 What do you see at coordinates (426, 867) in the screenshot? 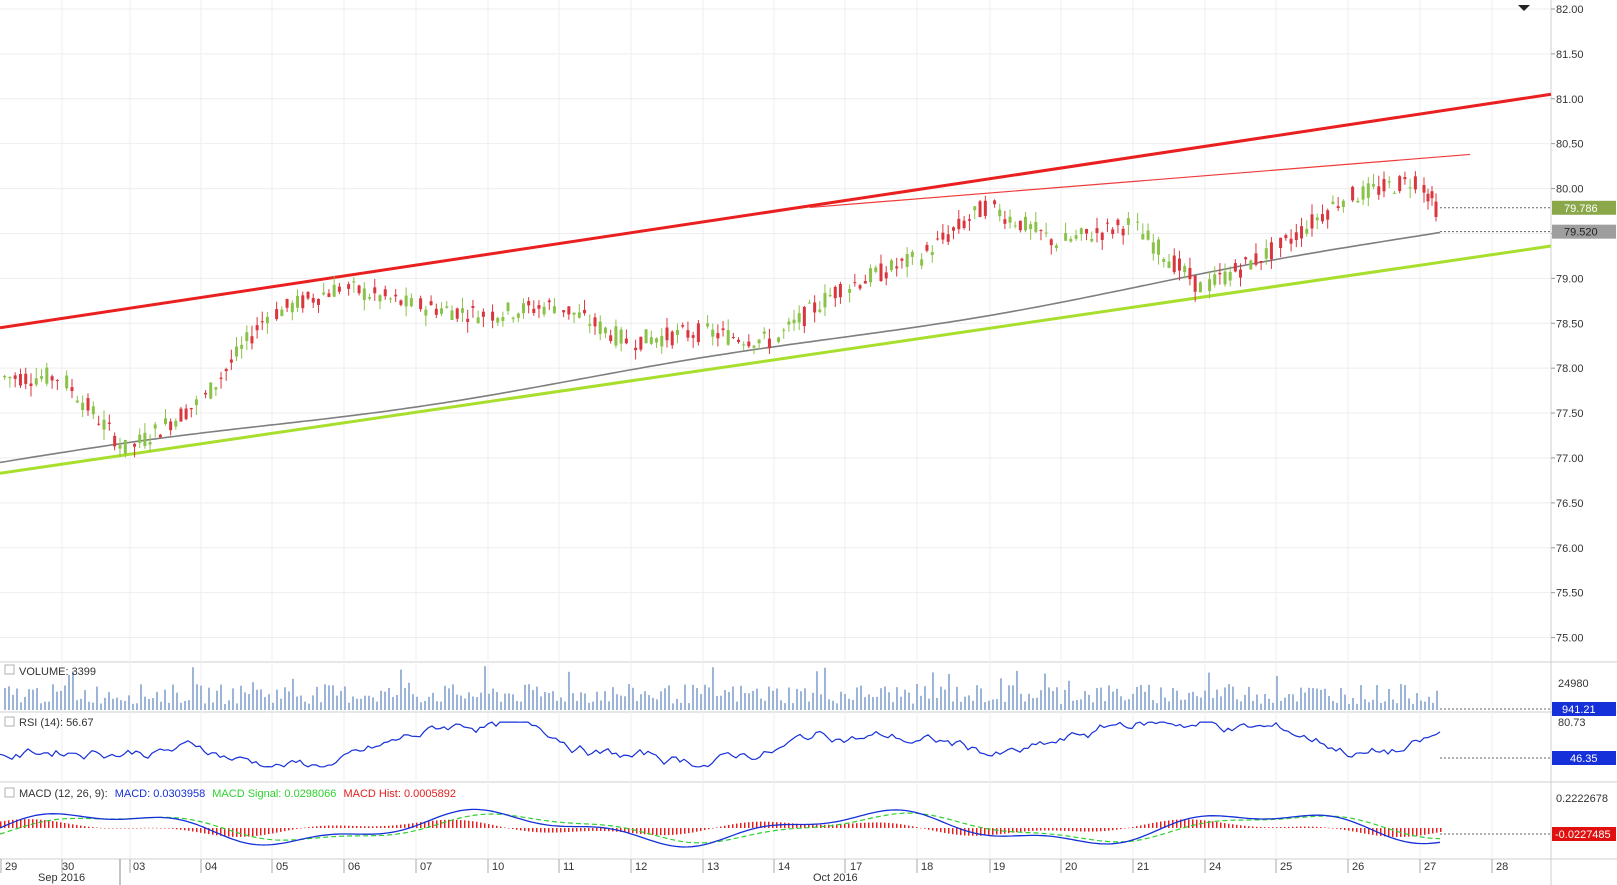
I see `day-label: 07` at bounding box center [426, 867].